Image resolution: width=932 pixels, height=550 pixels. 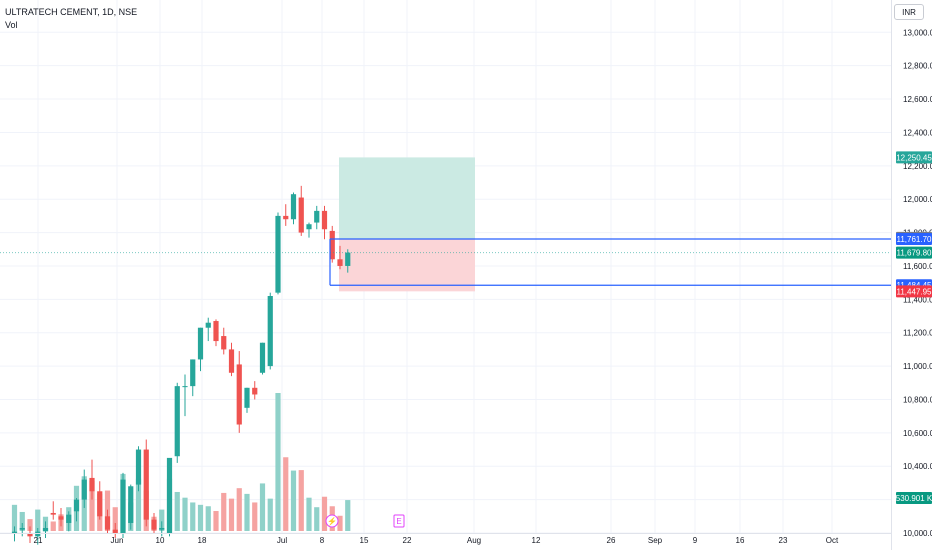 What do you see at coordinates (445, 539) in the screenshot?
I see `time-axis: 21 Jun 10 18 Jul 8 15 22 Aug 12 26 Sep 9 16 23 Oct` at bounding box center [445, 539].